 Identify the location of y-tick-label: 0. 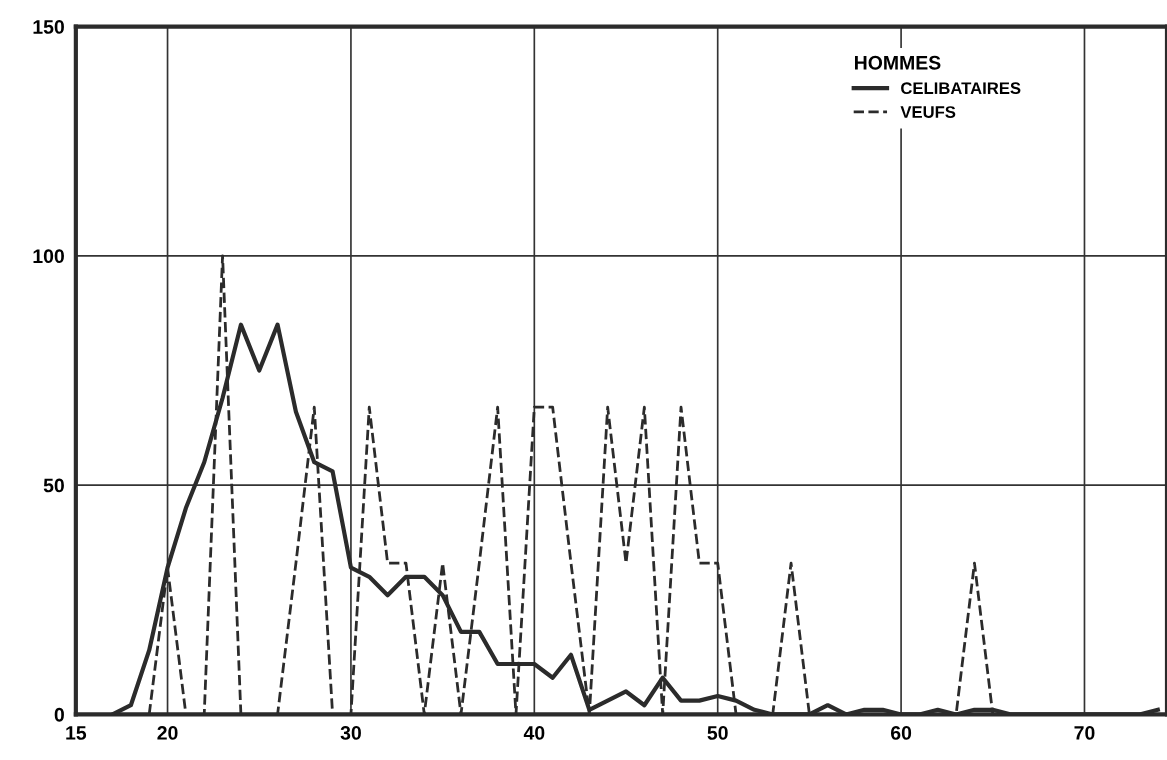
(59, 714).